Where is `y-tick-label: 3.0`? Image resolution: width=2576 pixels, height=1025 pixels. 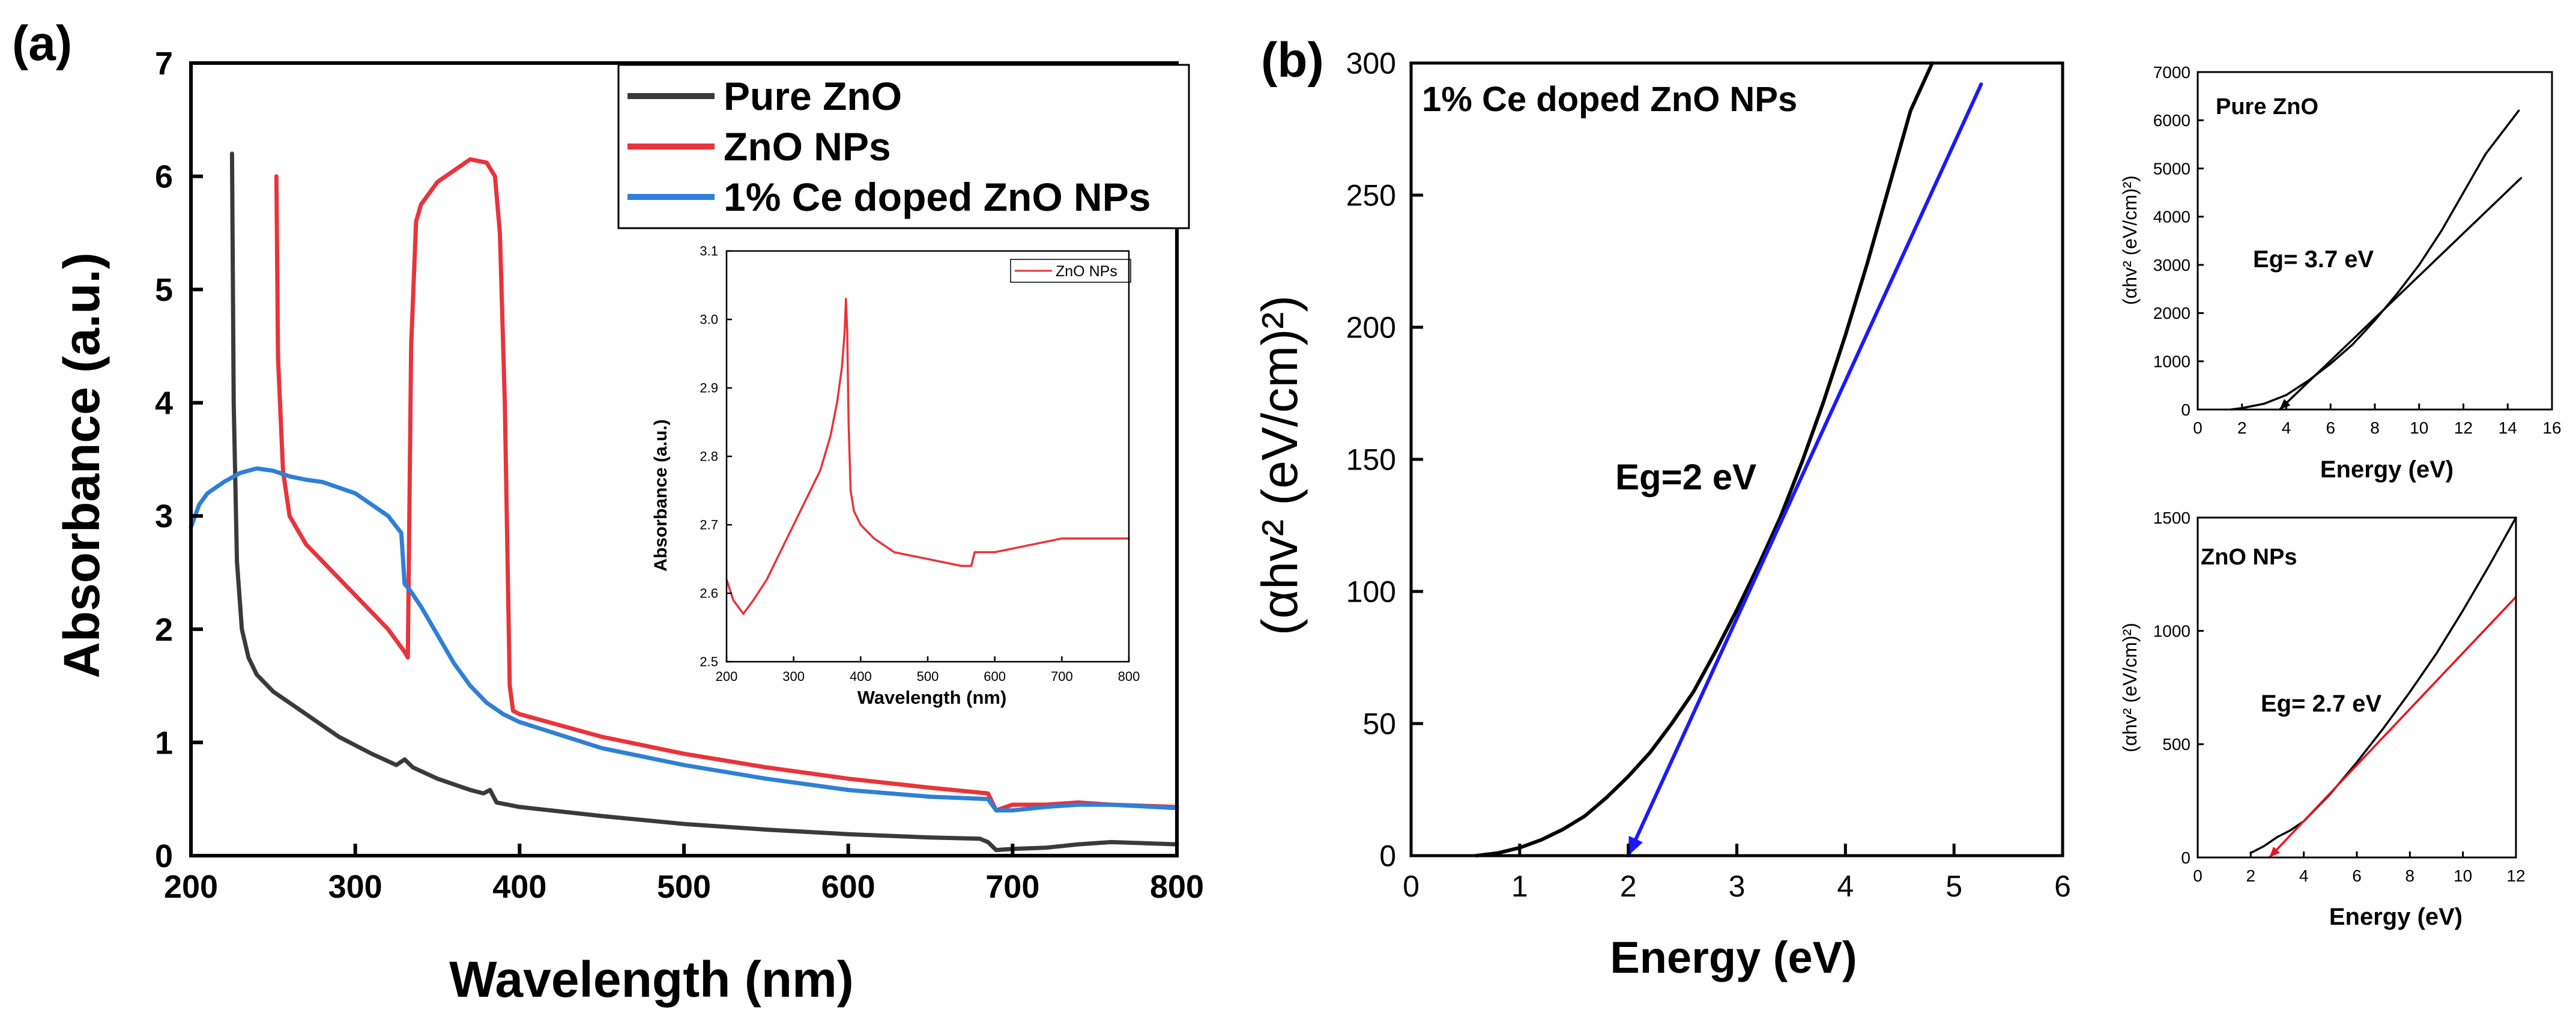
y-tick-label: 3.0 is located at coordinates (709, 319).